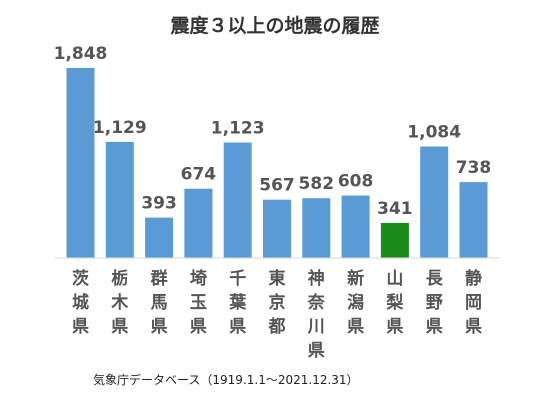 The width and height of the screenshot is (550, 413). What do you see at coordinates (316, 314) in the screenshot?
I see `category-label-7: 神奈川県` at bounding box center [316, 314].